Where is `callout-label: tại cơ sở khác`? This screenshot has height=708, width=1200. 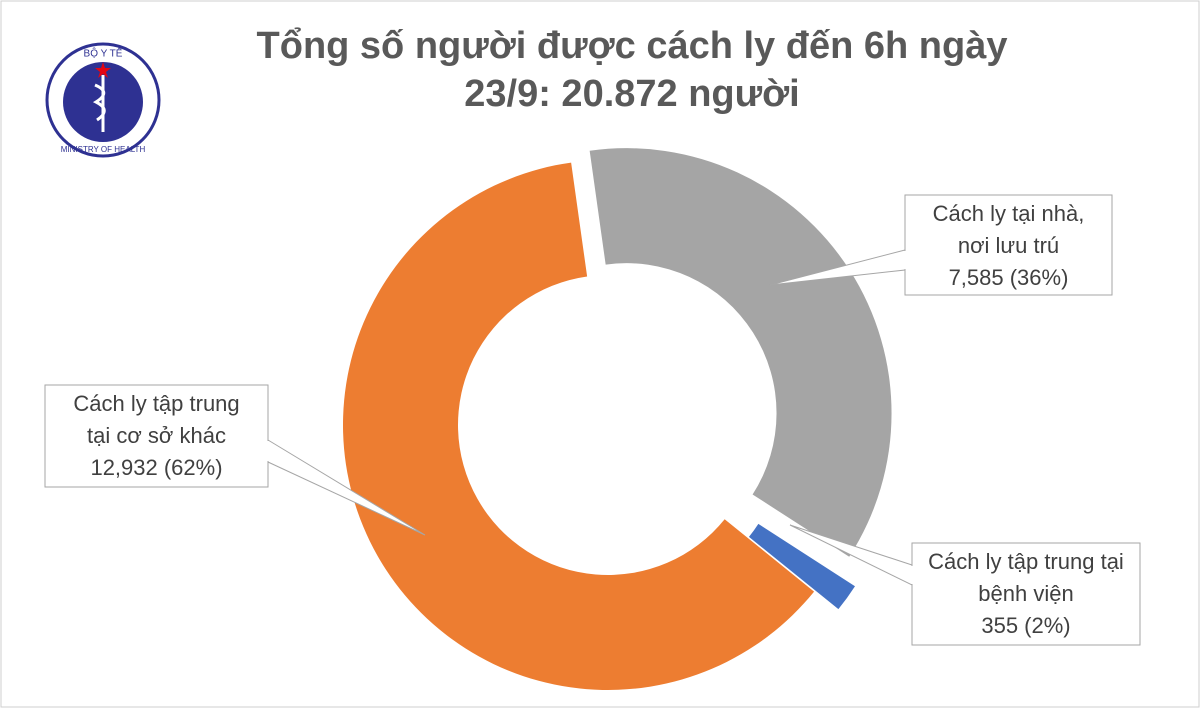 callout-label: tại cơ sở khác is located at coordinates (156, 435).